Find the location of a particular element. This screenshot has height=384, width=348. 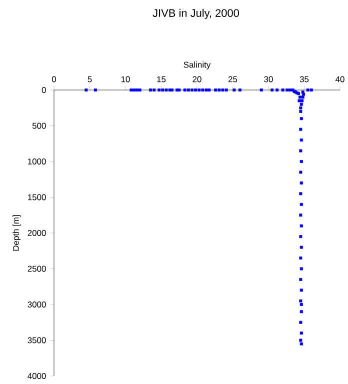

x-tick-label: 15 is located at coordinates (161, 79).